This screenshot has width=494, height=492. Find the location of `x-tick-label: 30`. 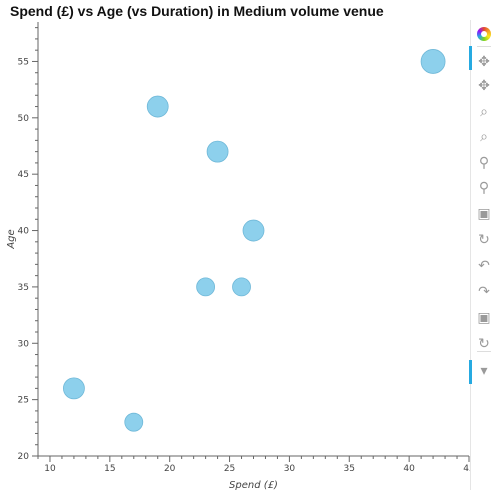

x-tick-label: 30 is located at coordinates (290, 469).